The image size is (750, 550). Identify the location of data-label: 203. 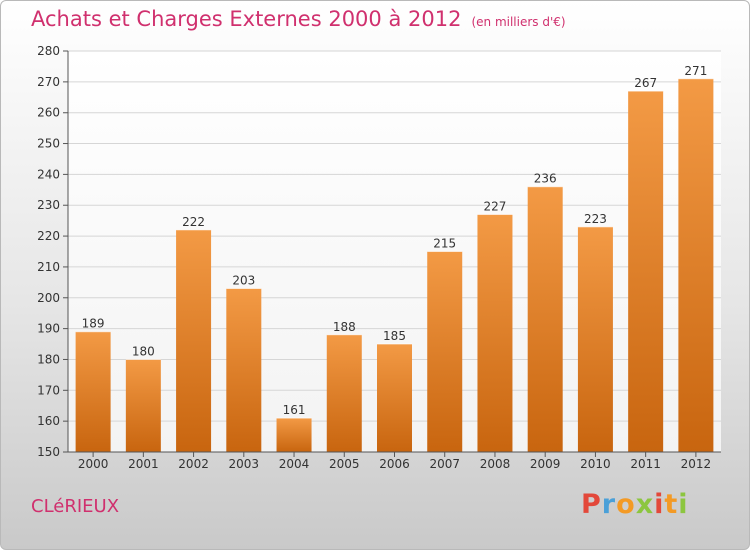
(243, 281).